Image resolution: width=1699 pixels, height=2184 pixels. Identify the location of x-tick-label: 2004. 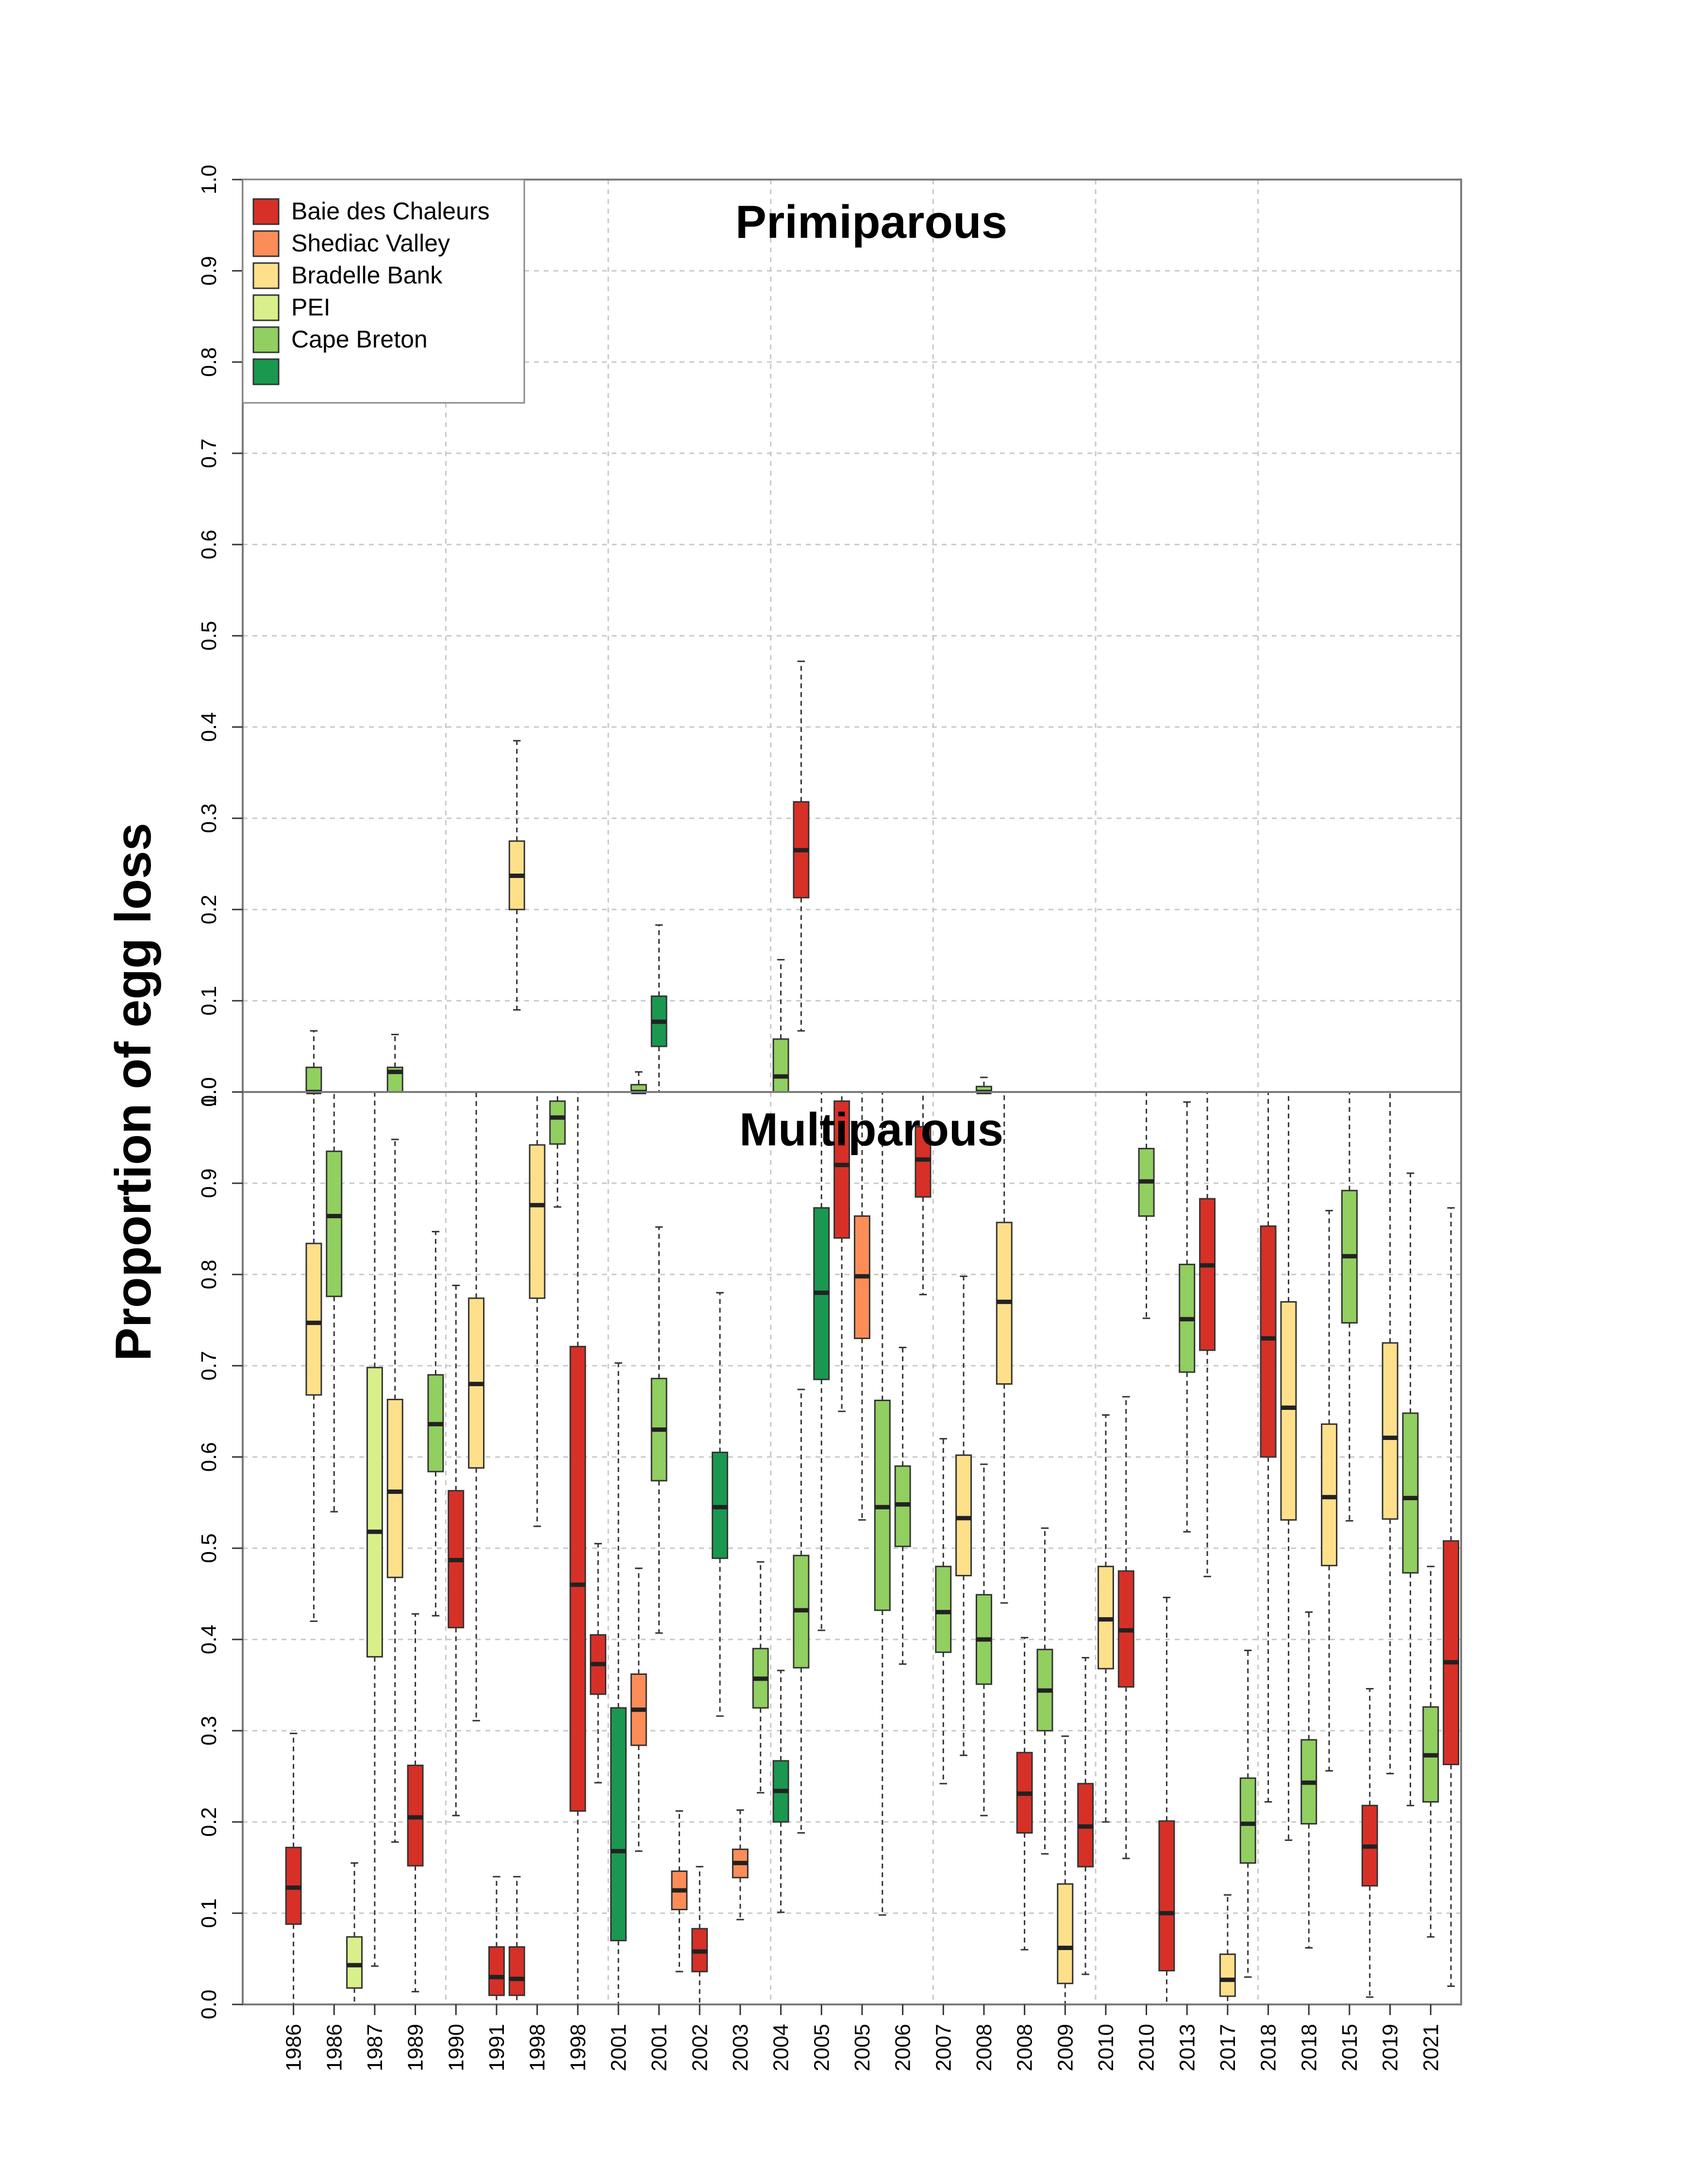
(781, 2047).